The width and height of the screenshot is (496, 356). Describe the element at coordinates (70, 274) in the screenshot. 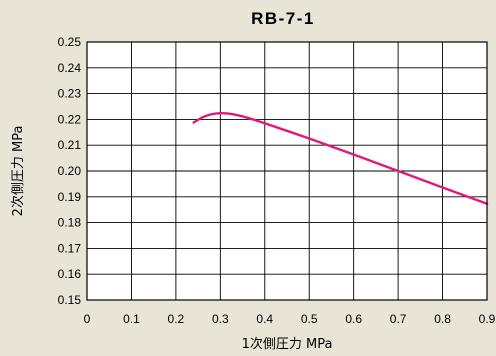

I see `y-tick-label: 0.16` at that location.